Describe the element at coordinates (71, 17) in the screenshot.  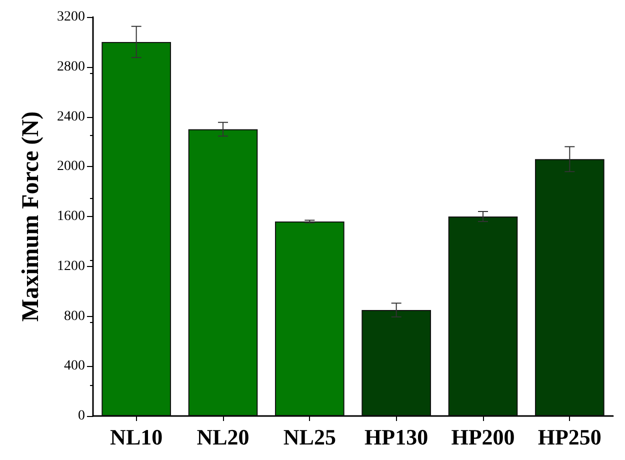
I see `y-tick-label: 3200` at that location.